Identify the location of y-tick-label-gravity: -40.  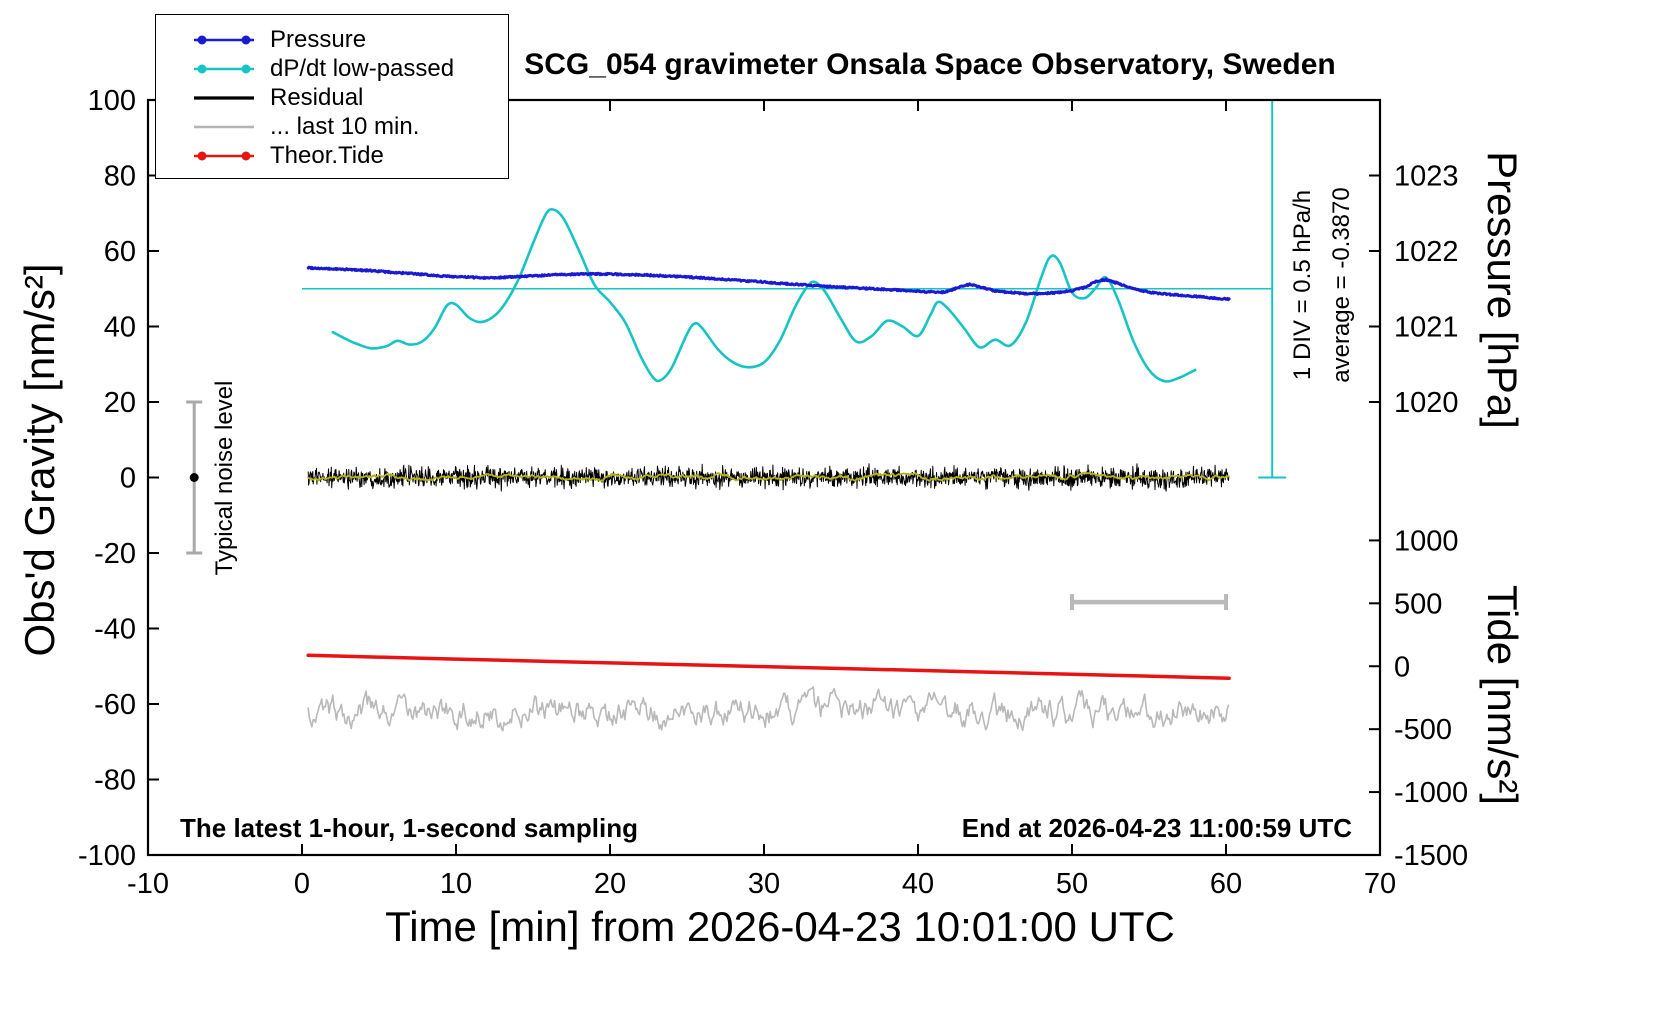
(115, 630).